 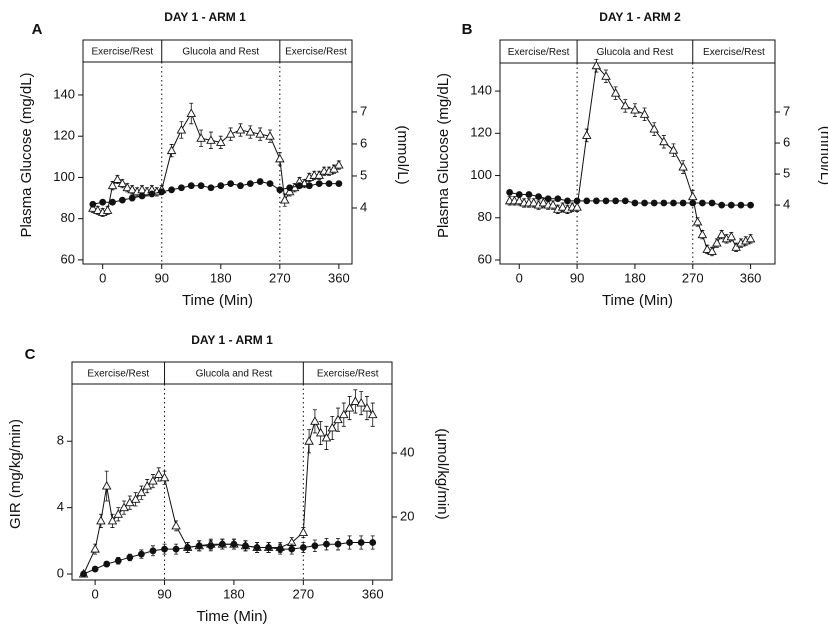 What do you see at coordinates (205, 17) in the screenshot?
I see `chart-title: DAY 1 - ARM 1` at bounding box center [205, 17].